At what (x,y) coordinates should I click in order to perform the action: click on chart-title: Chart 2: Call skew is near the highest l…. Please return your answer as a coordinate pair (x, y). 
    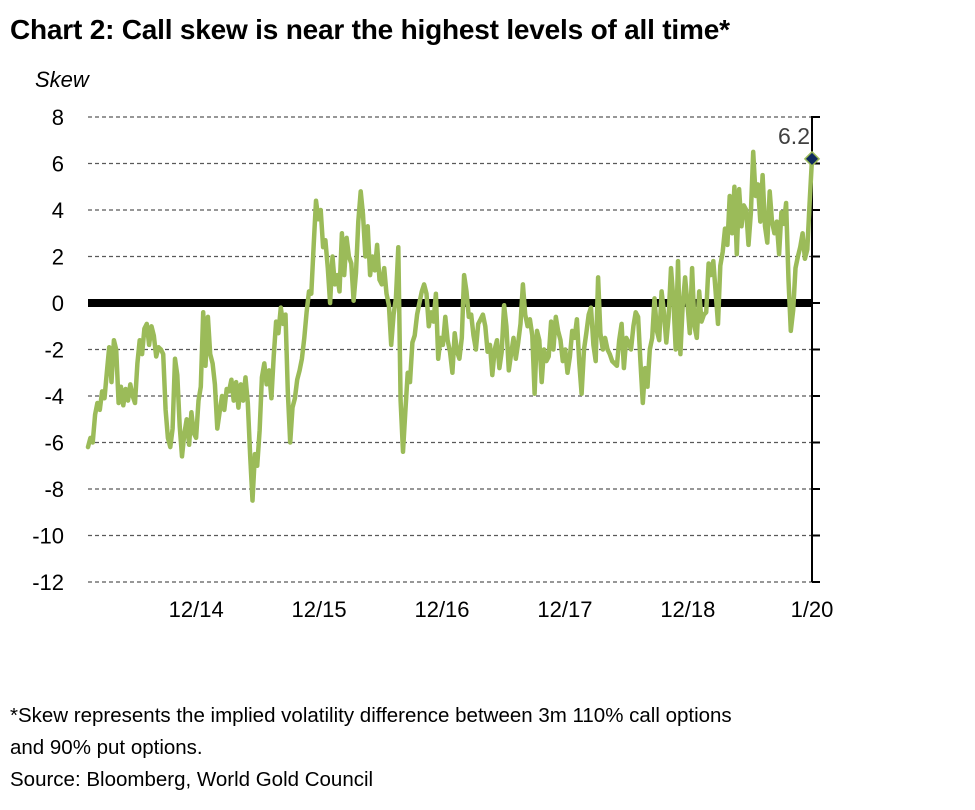
    Looking at the image, I should click on (370, 29).